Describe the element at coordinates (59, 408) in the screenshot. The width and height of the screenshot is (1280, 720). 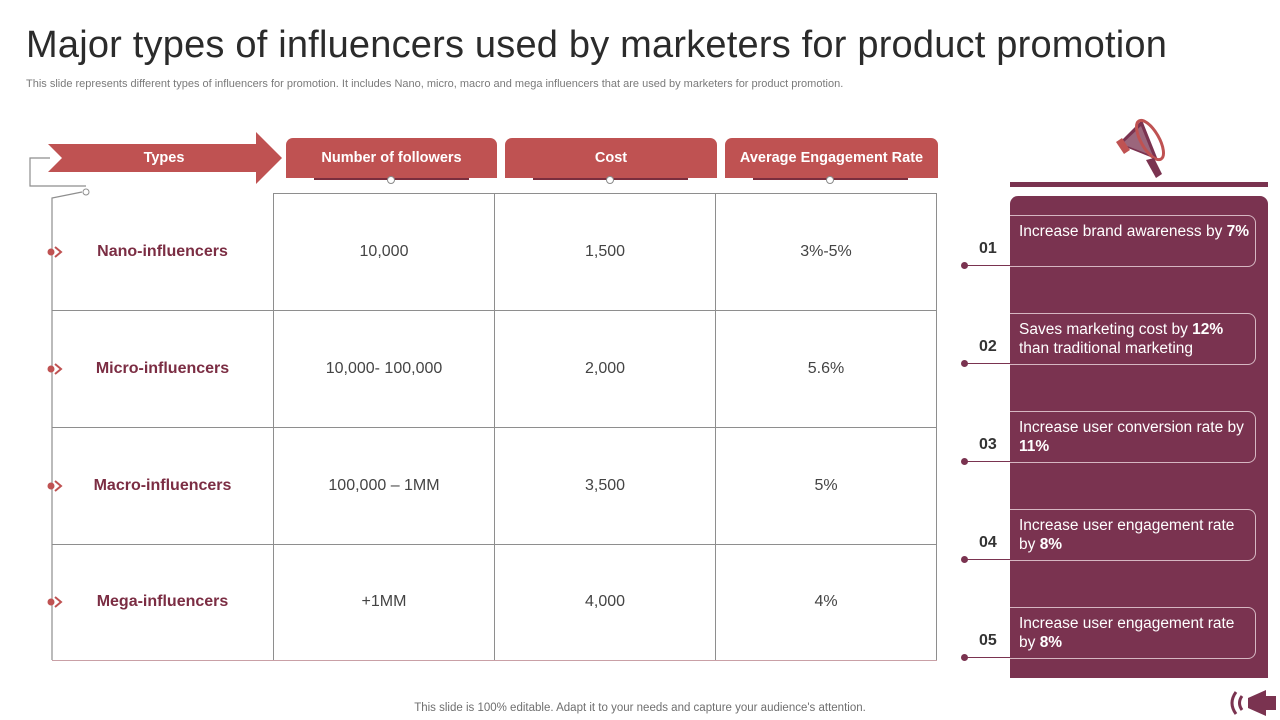
I see `header-bracket` at that location.